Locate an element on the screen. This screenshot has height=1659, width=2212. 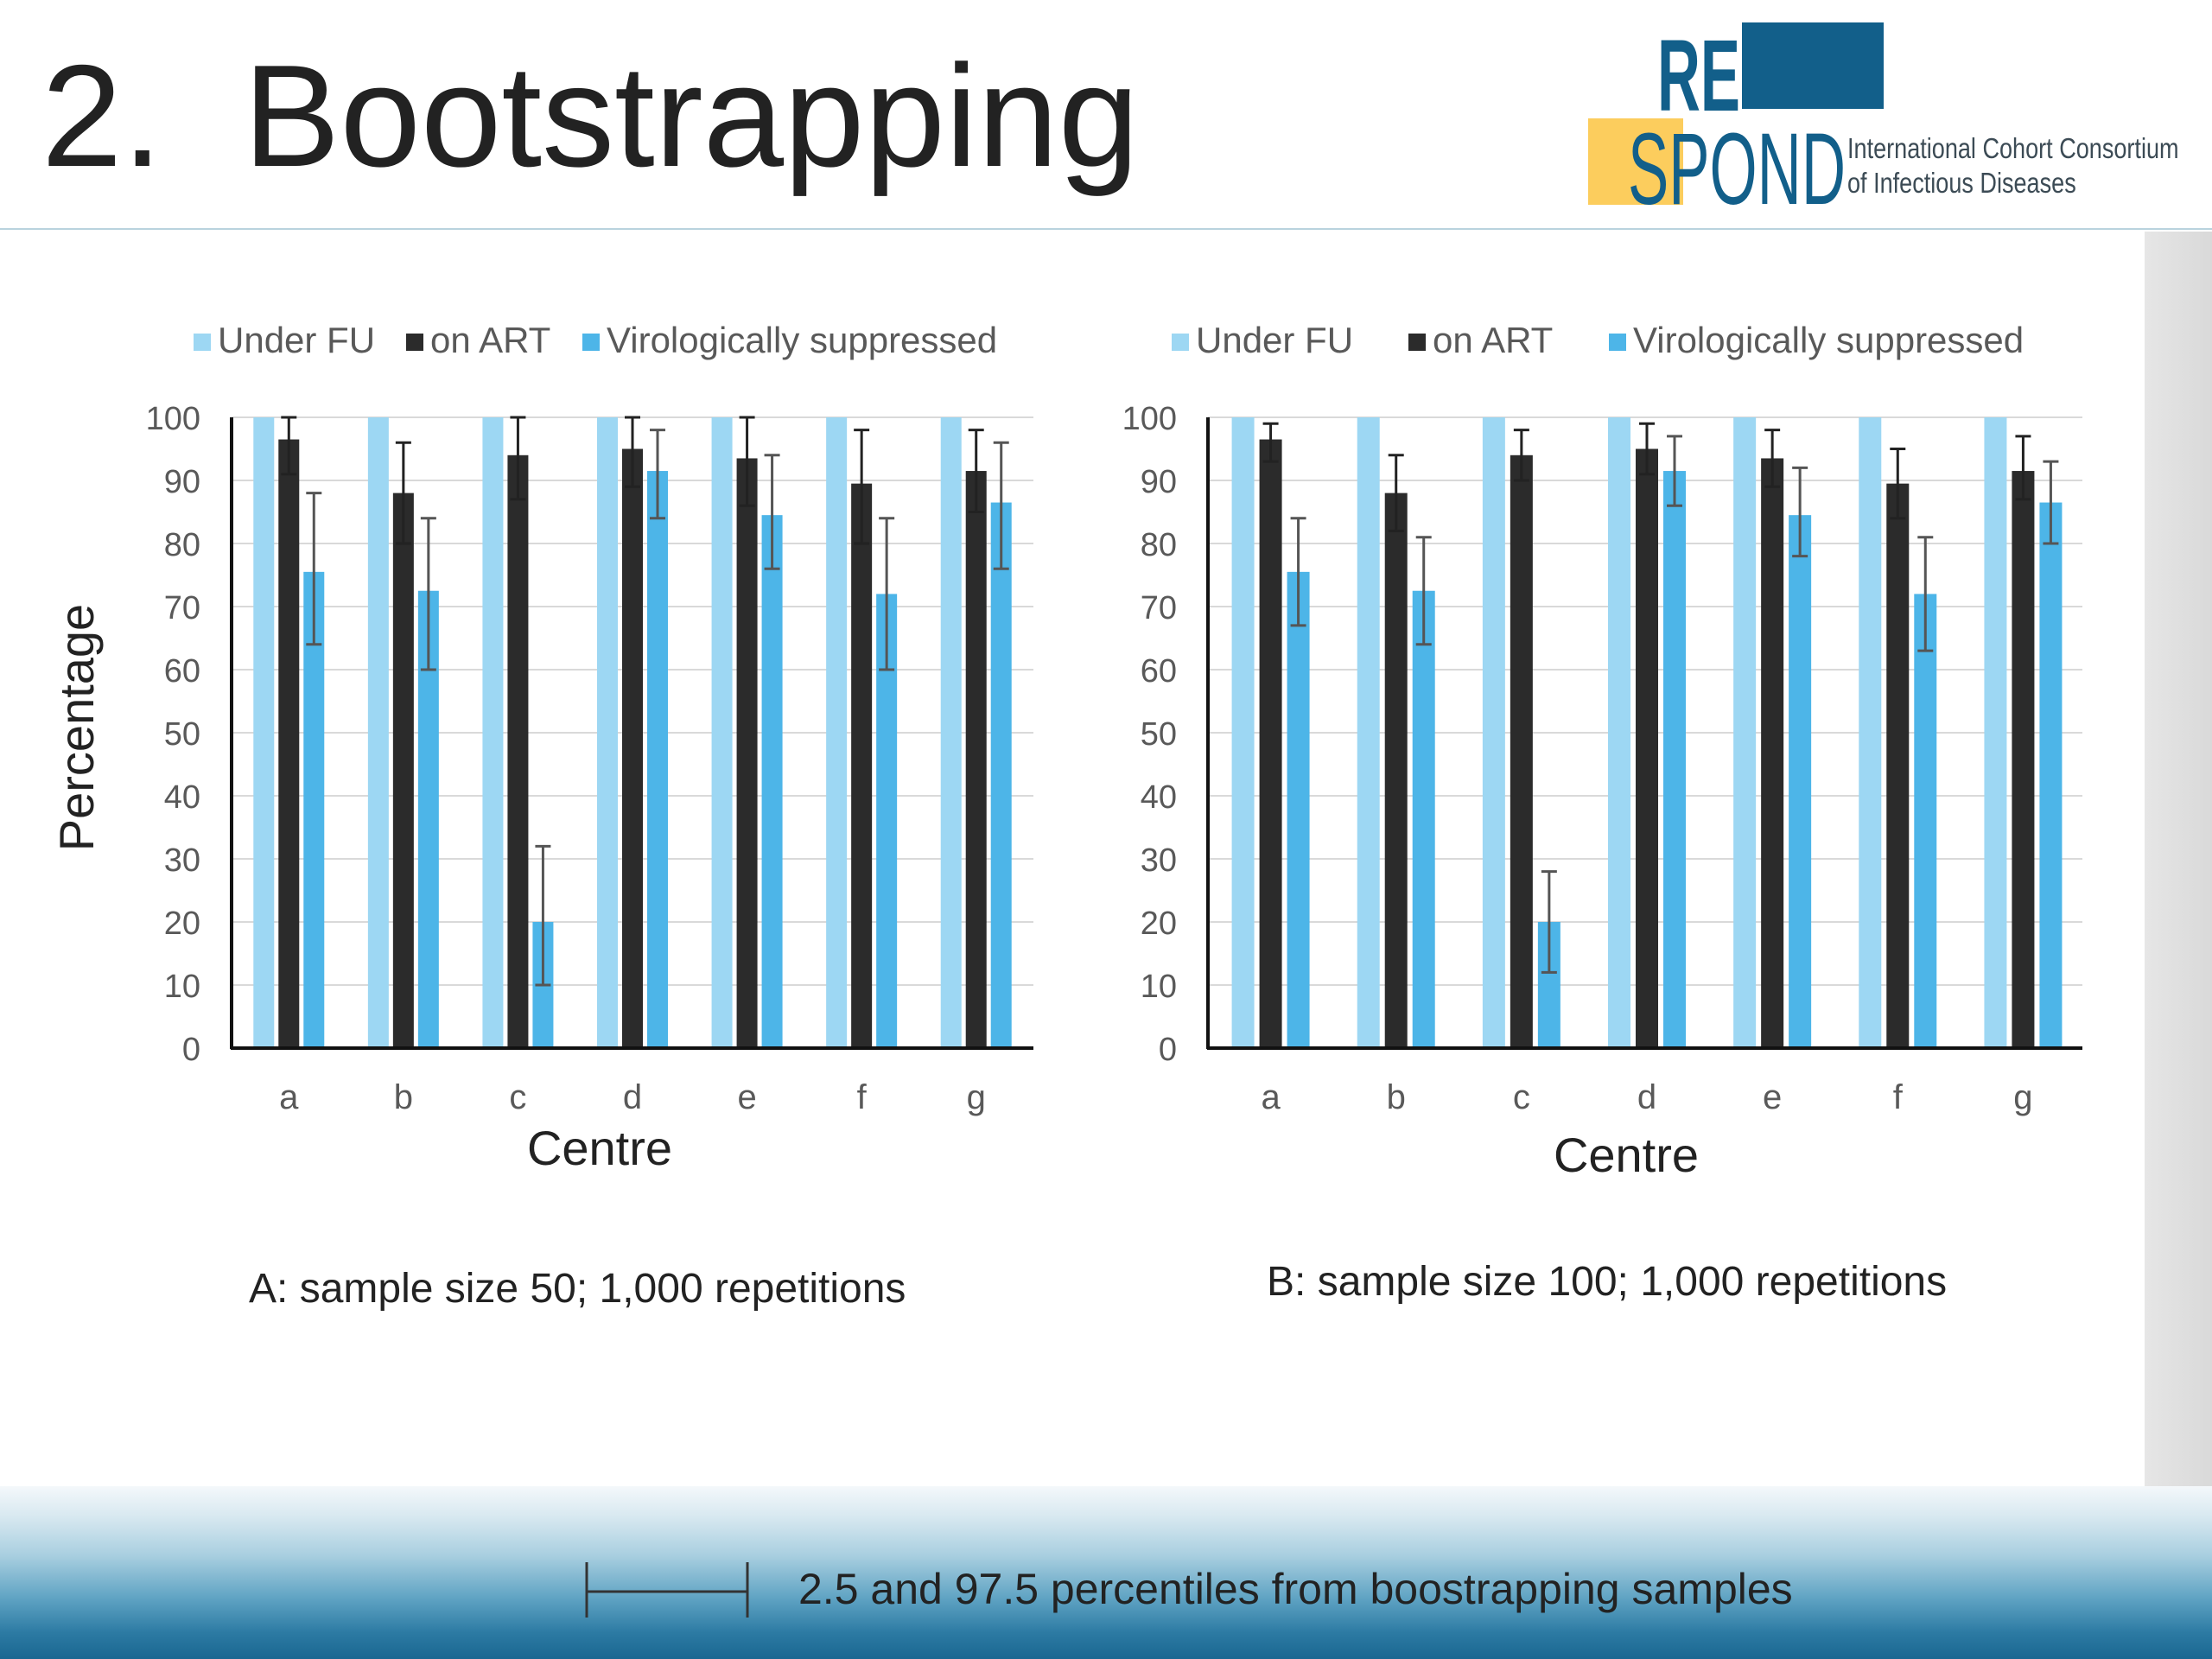
slide-title: 2. Bootstrapping is located at coordinates (590, 116).